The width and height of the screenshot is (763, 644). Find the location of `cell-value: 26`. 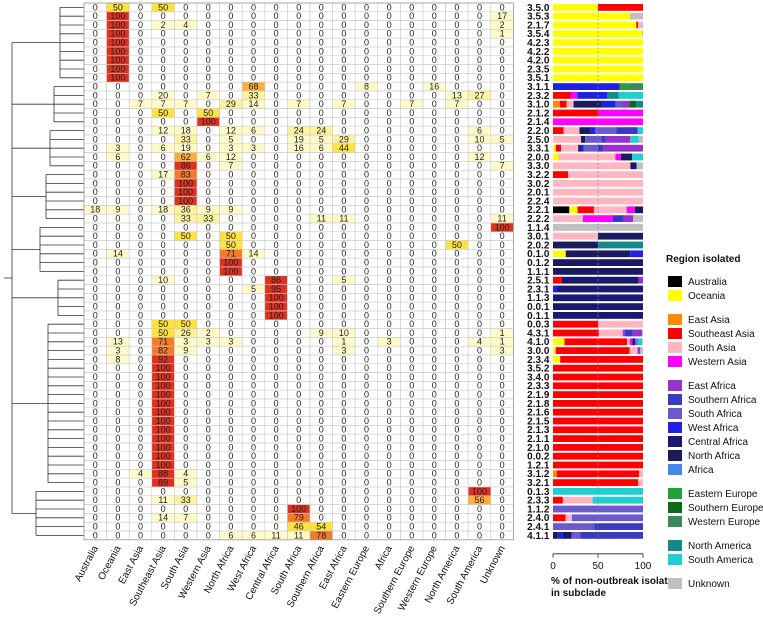

cell-value: 26 is located at coordinates (186, 333).